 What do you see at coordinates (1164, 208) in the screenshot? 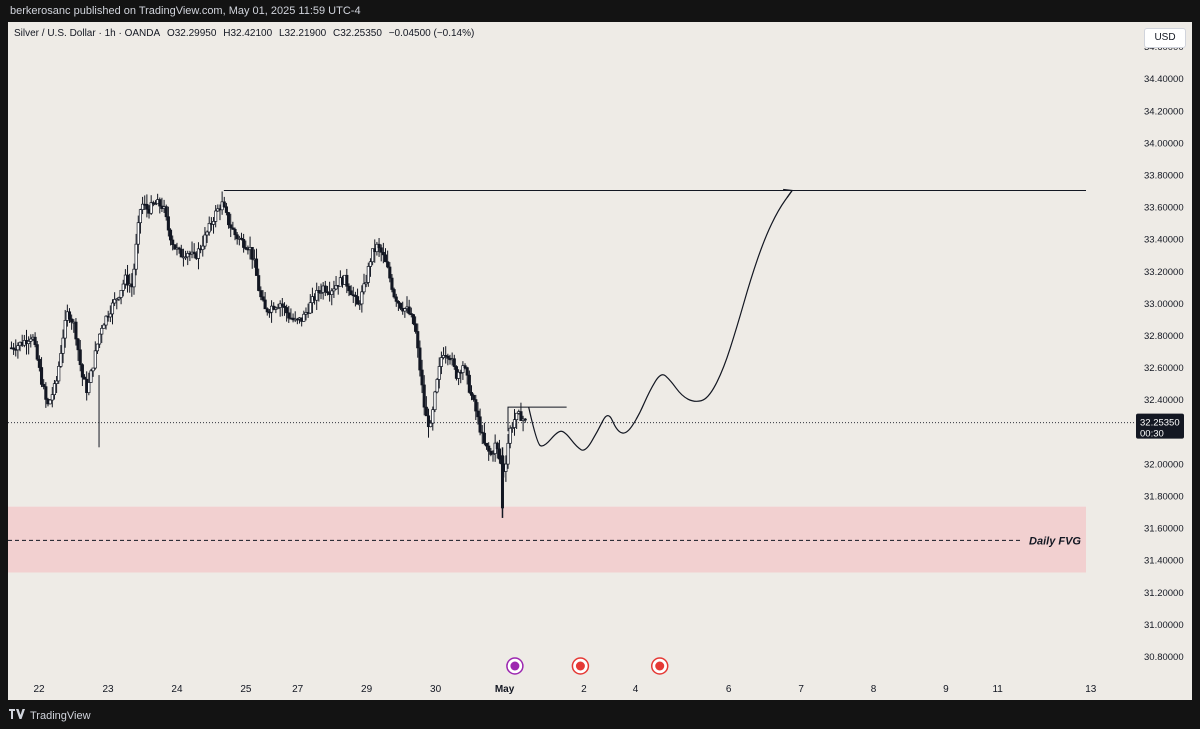
I see `y-tick-label: 33.60000` at bounding box center [1164, 208].